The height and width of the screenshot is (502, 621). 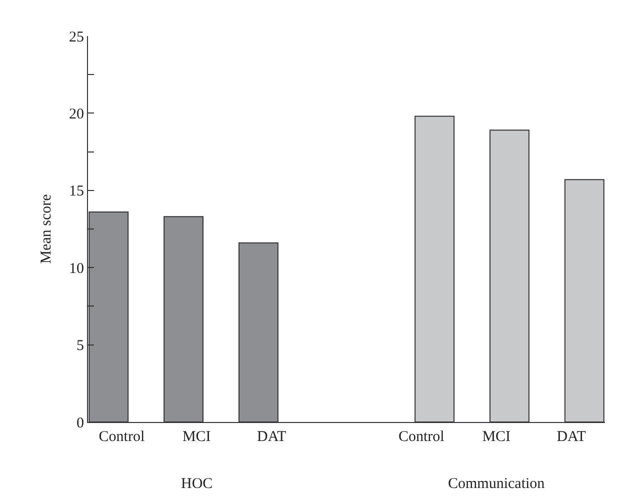 I want to click on y-tick-label: 20, so click(x=76, y=114).